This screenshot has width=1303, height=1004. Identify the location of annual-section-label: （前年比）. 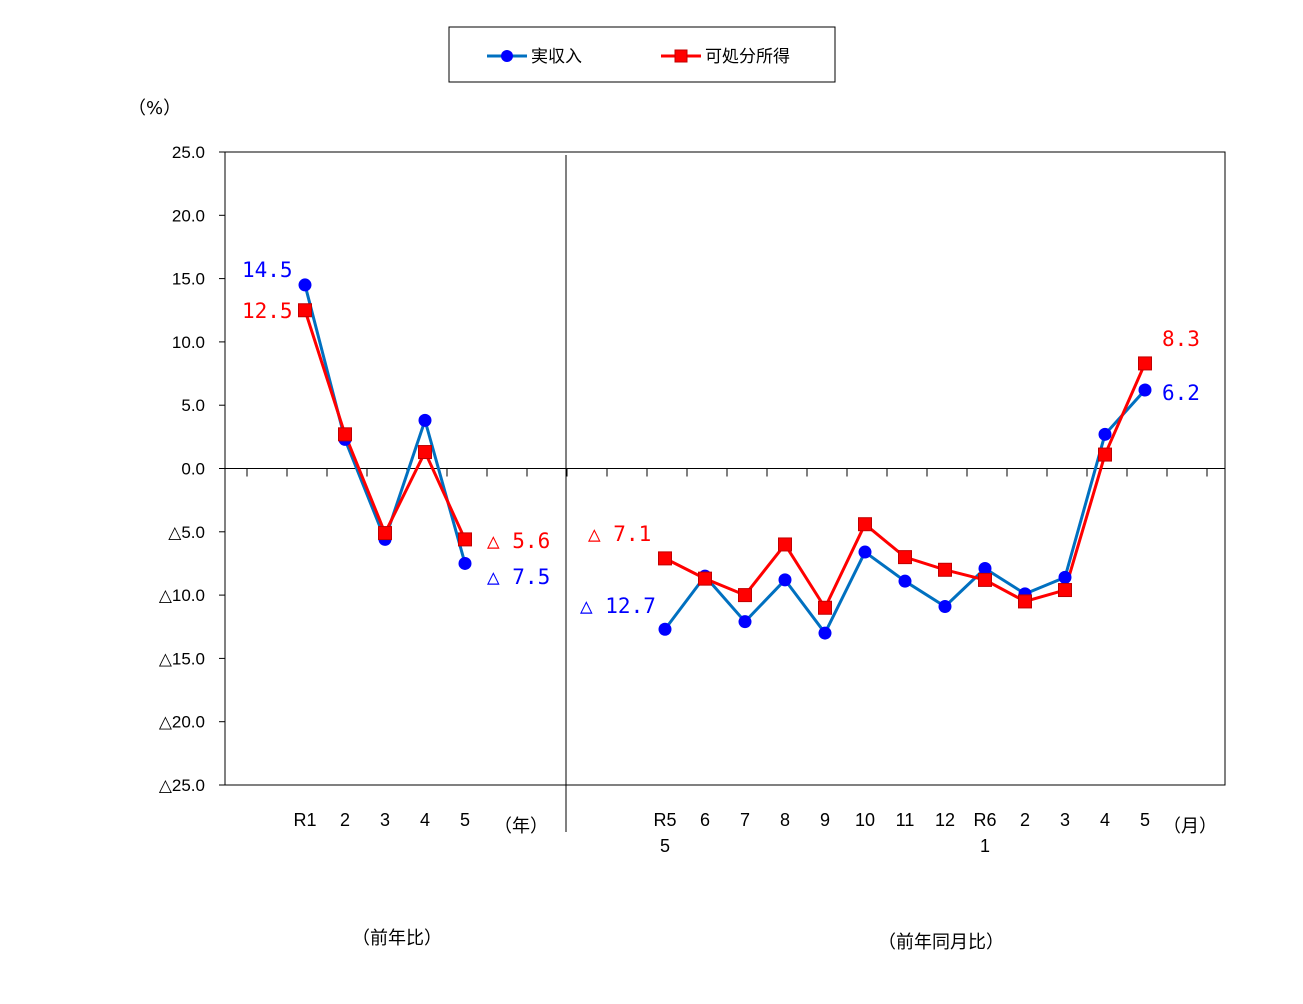
(397, 938).